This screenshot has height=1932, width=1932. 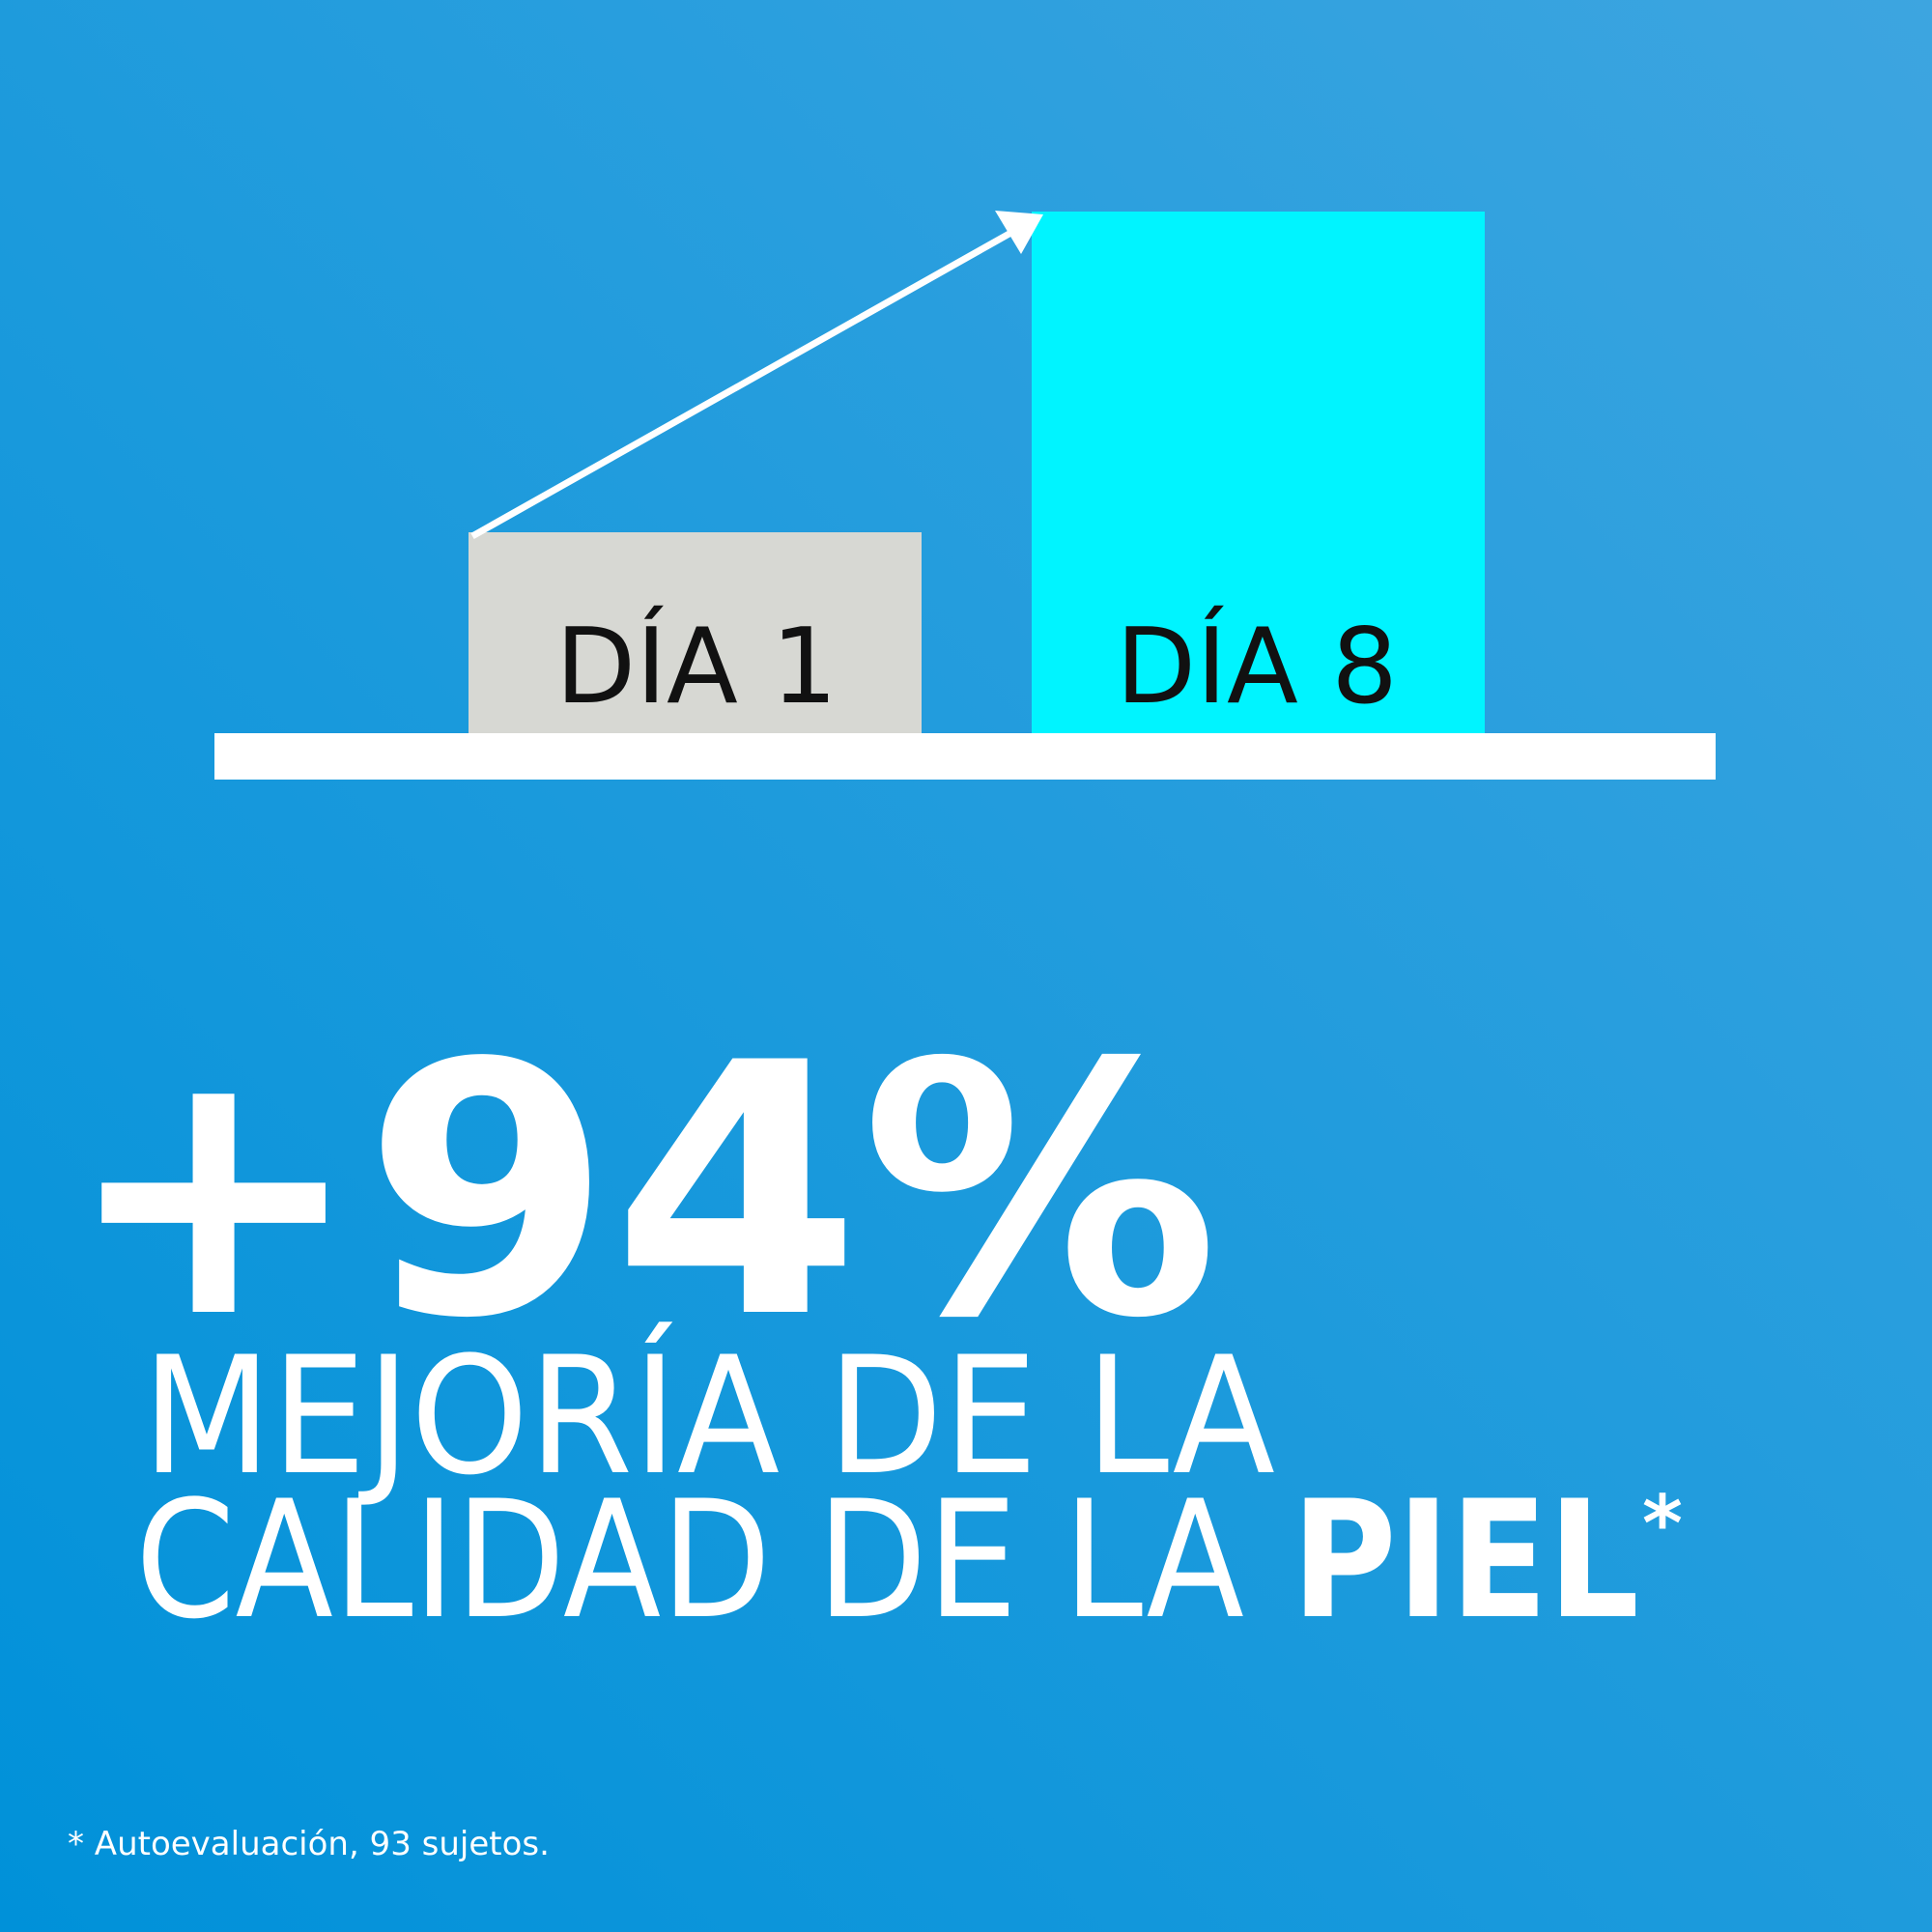 I want to click on day8-label: DÍA 8, so click(x=1257, y=666).